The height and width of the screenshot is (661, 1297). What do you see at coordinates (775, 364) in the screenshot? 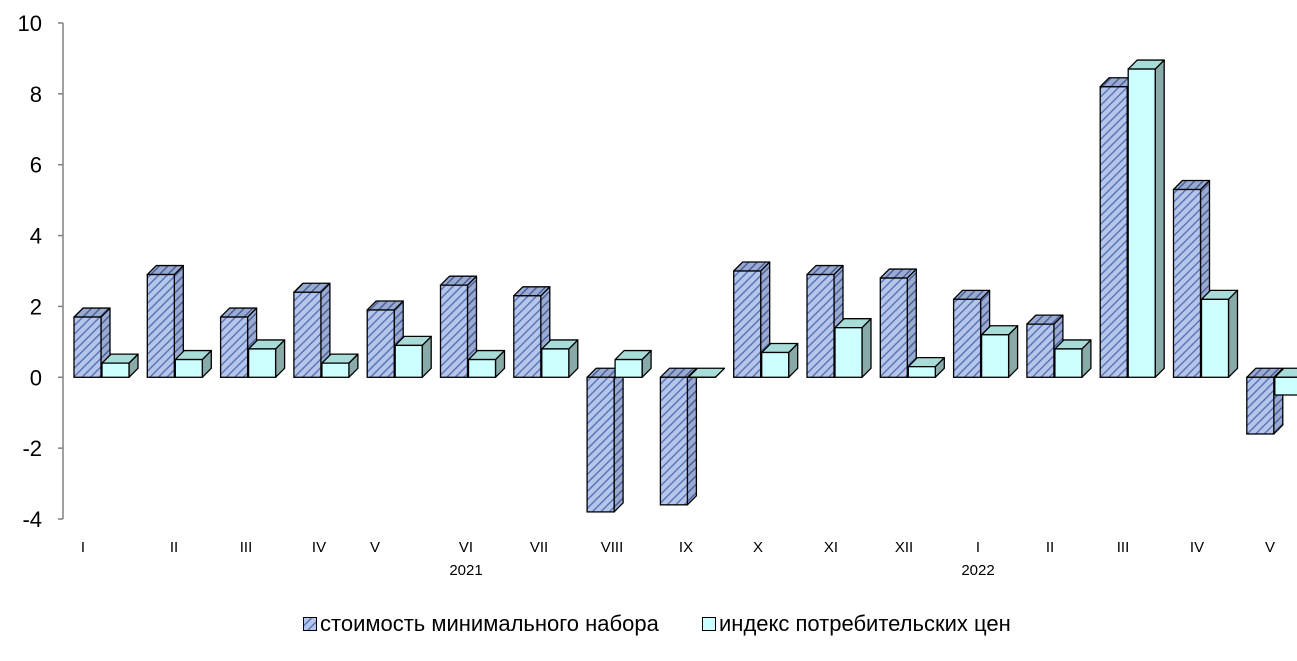
I see `bar-series2-10-front` at bounding box center [775, 364].